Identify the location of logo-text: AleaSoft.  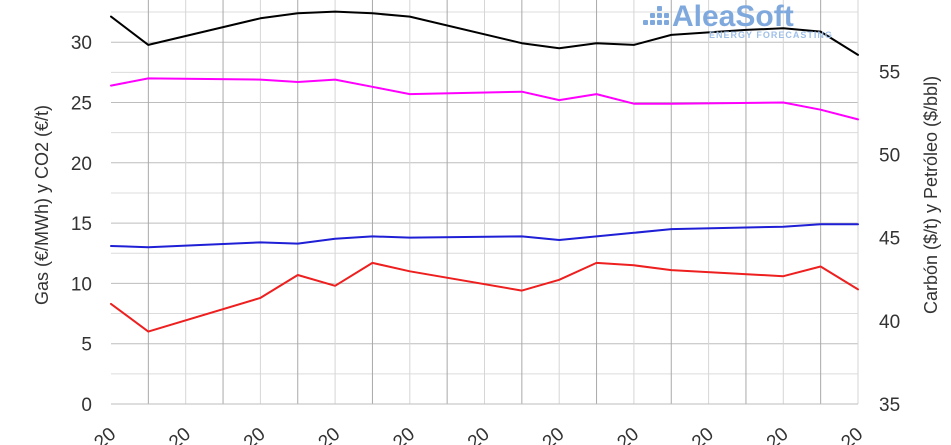
(733, 16).